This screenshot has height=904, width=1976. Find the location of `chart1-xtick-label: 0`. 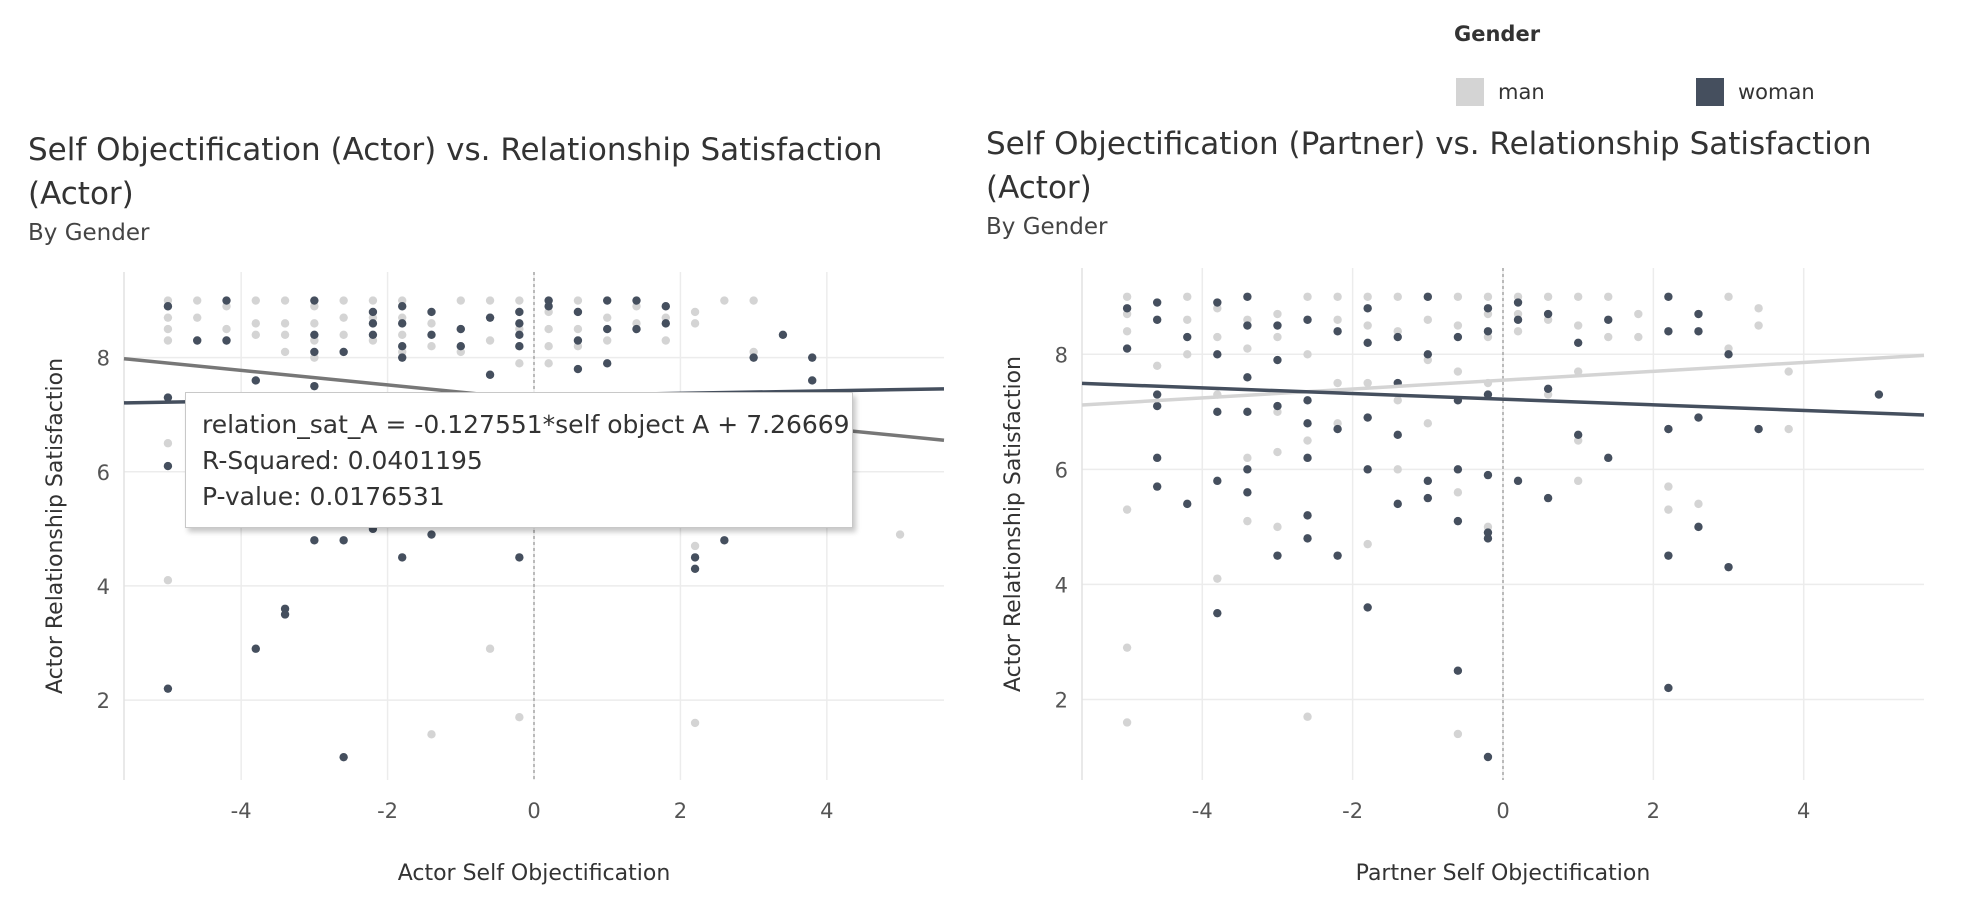

chart1-xtick-label: 0 is located at coordinates (533, 811).